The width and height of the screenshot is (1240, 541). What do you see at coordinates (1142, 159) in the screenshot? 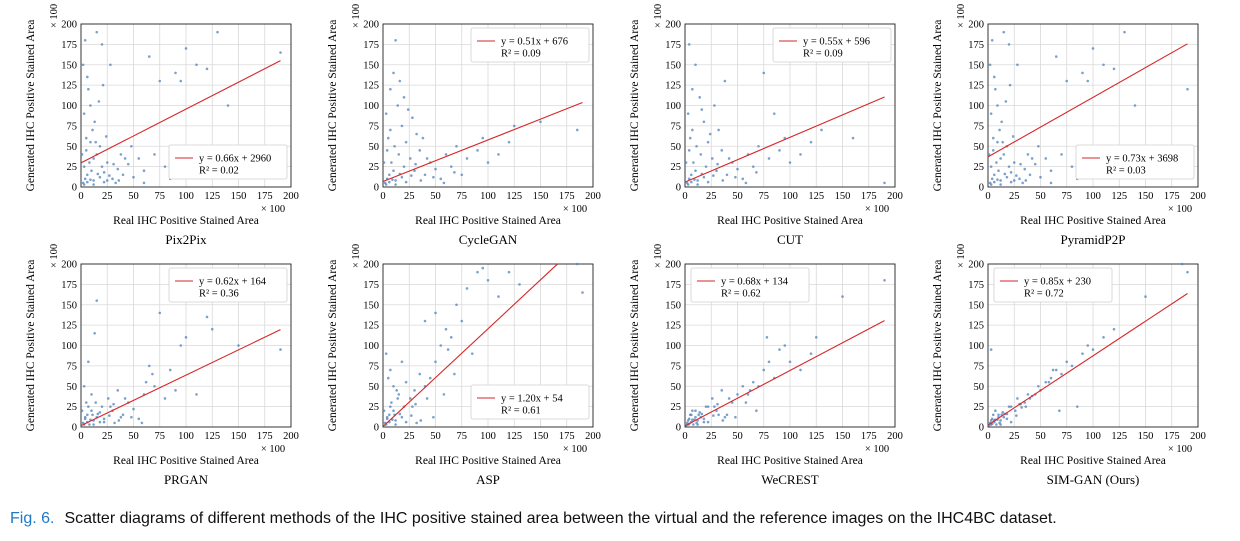
I see `legend-equation: y = 0.73x + 3698` at bounding box center [1142, 159].